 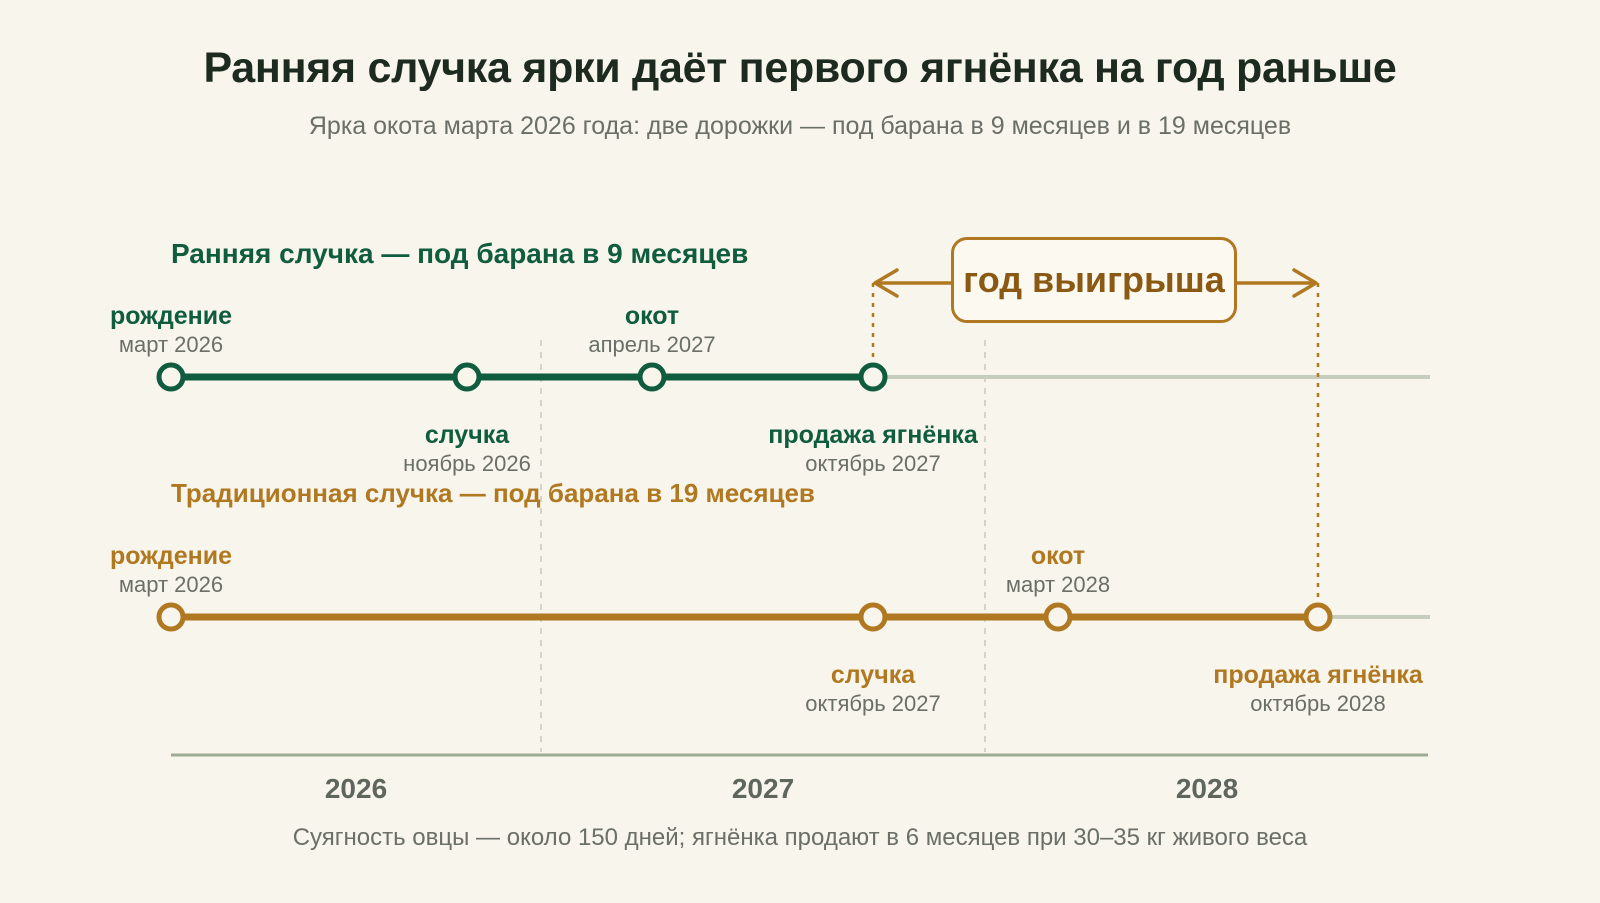 I want to click on traditional-event-mating: случка октябрь 2027, so click(x=872, y=689).